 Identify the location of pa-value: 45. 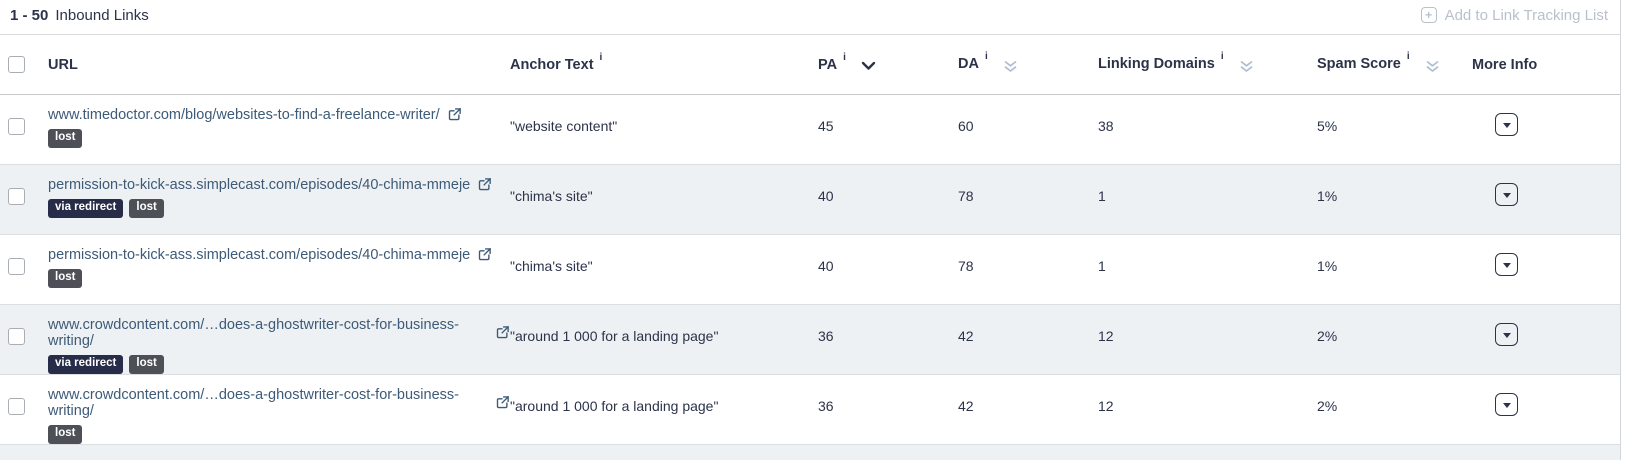
(826, 126).